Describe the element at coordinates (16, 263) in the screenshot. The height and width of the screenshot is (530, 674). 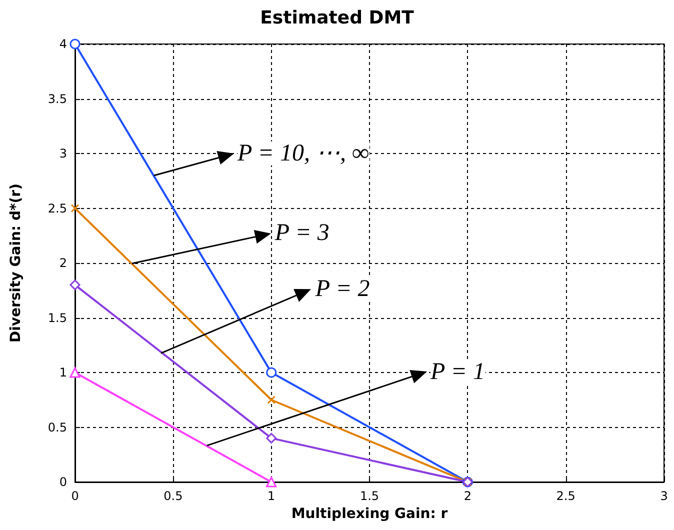
I see `y-axis-title: Diversity Gain: d*(r)` at that location.